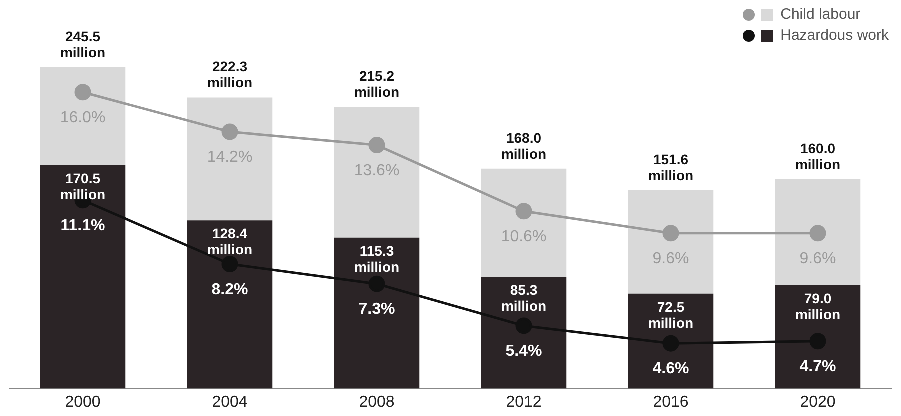 This screenshot has height=416, width=901. Describe the element at coordinates (524, 298) in the screenshot. I see `data-label: 85.3 million` at that location.